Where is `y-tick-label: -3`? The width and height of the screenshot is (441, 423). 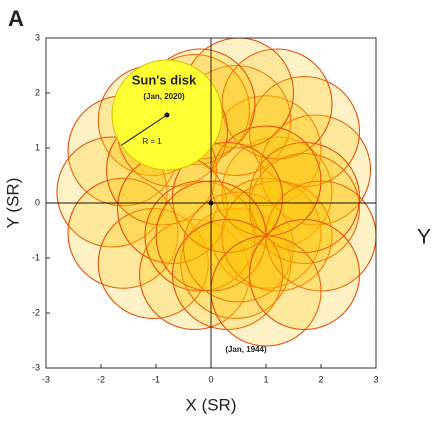
y-tick-label: -3 is located at coordinates (36, 367).